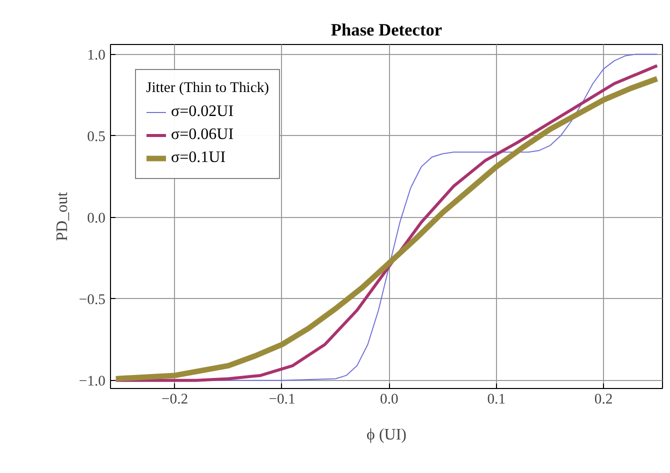  What do you see at coordinates (496, 400) in the screenshot?
I see `x-tick-label: 0.1` at bounding box center [496, 400].